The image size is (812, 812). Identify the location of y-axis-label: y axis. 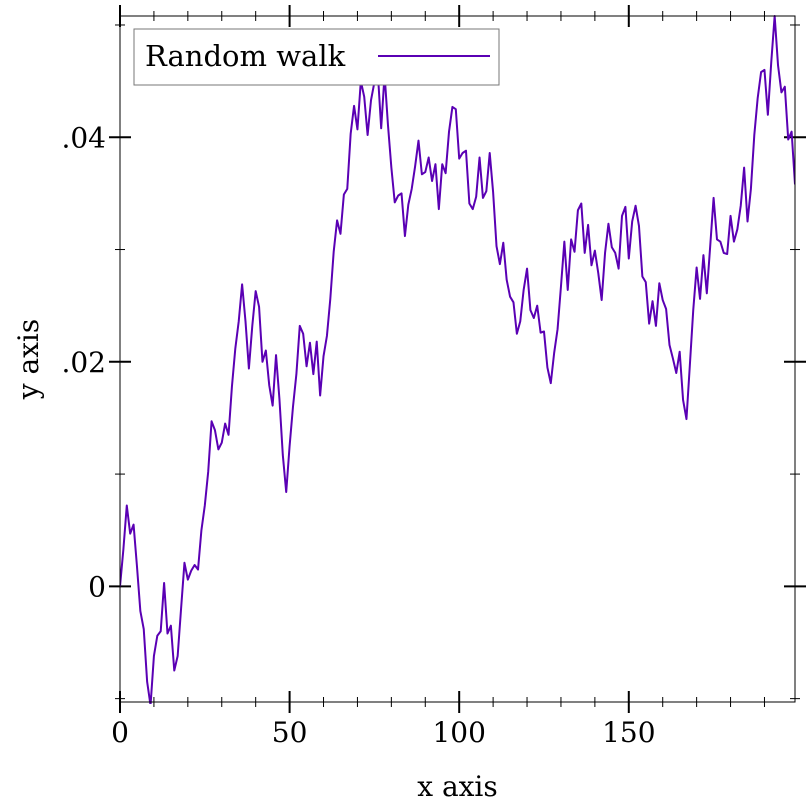
(28, 360).